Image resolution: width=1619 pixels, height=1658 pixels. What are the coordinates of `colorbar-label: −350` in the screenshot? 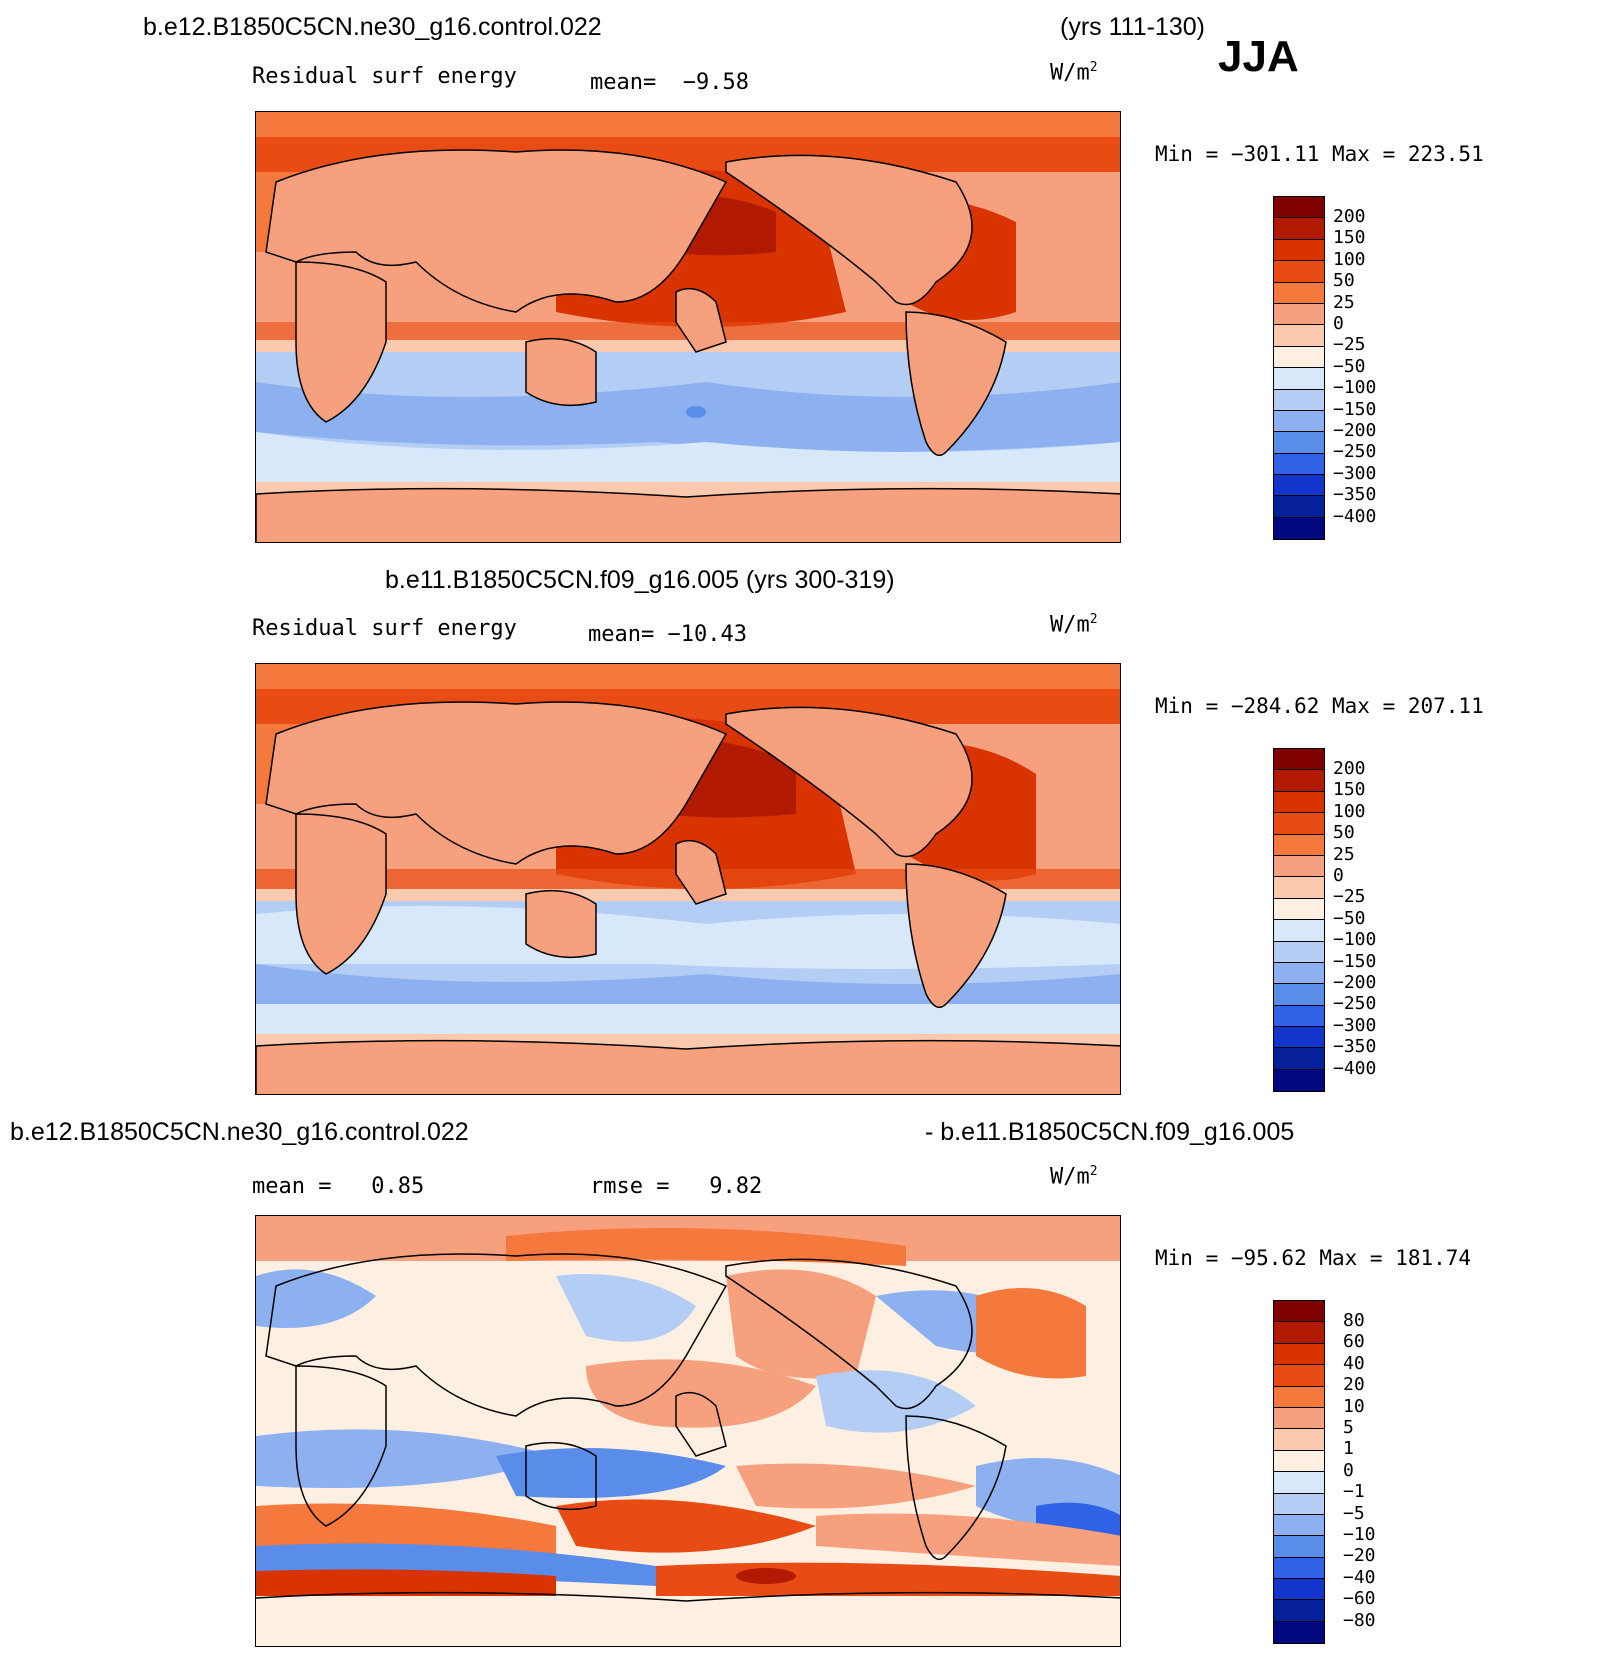 It's located at (1355, 1047).